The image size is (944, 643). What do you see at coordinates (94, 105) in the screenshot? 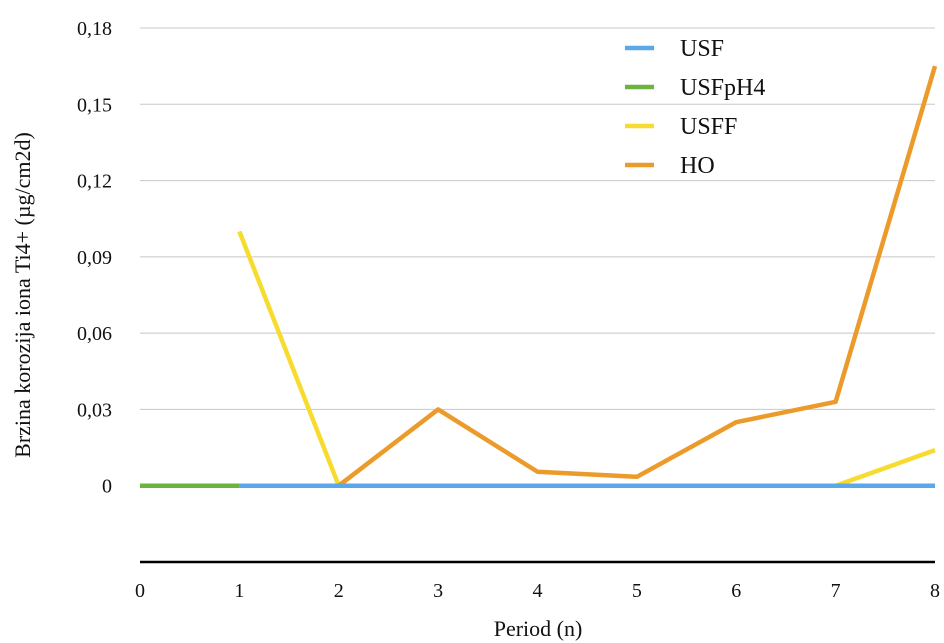
I see `y-tick-label: 0,15` at bounding box center [94, 105].